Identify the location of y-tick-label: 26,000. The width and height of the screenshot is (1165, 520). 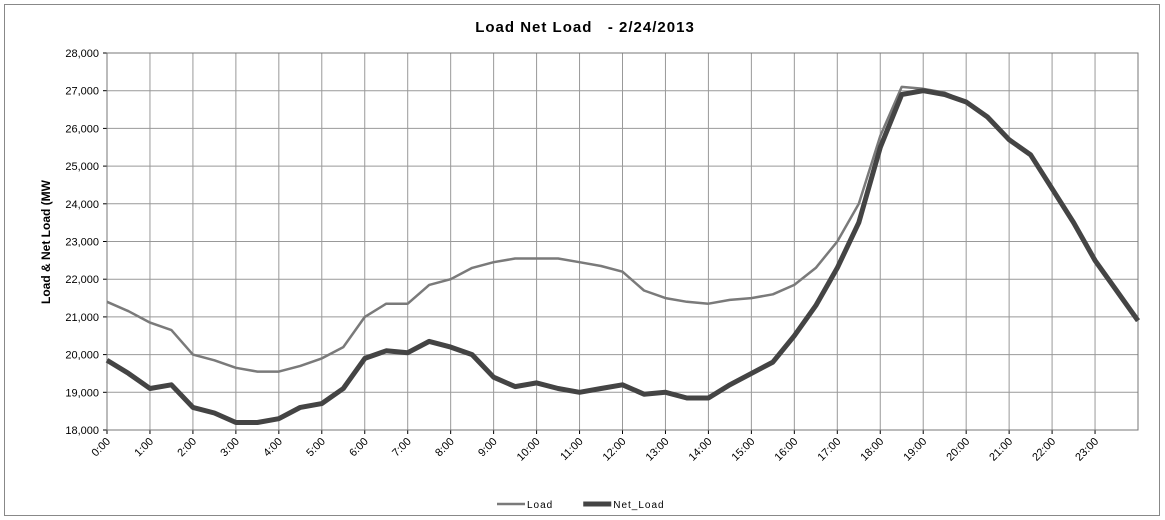
(82, 129).